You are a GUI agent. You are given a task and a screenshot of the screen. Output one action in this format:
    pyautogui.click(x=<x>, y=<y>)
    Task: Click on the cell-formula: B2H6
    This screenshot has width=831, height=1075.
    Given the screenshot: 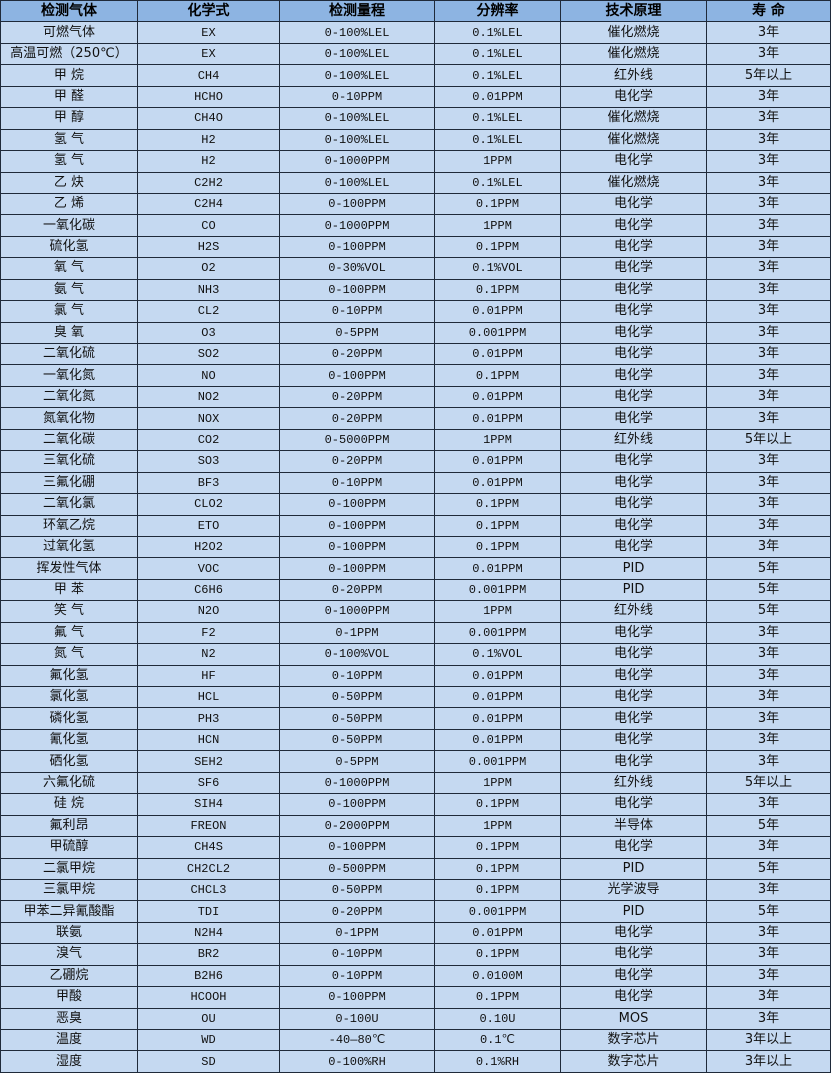 What is the action you would take?
    pyautogui.click(x=208, y=976)
    